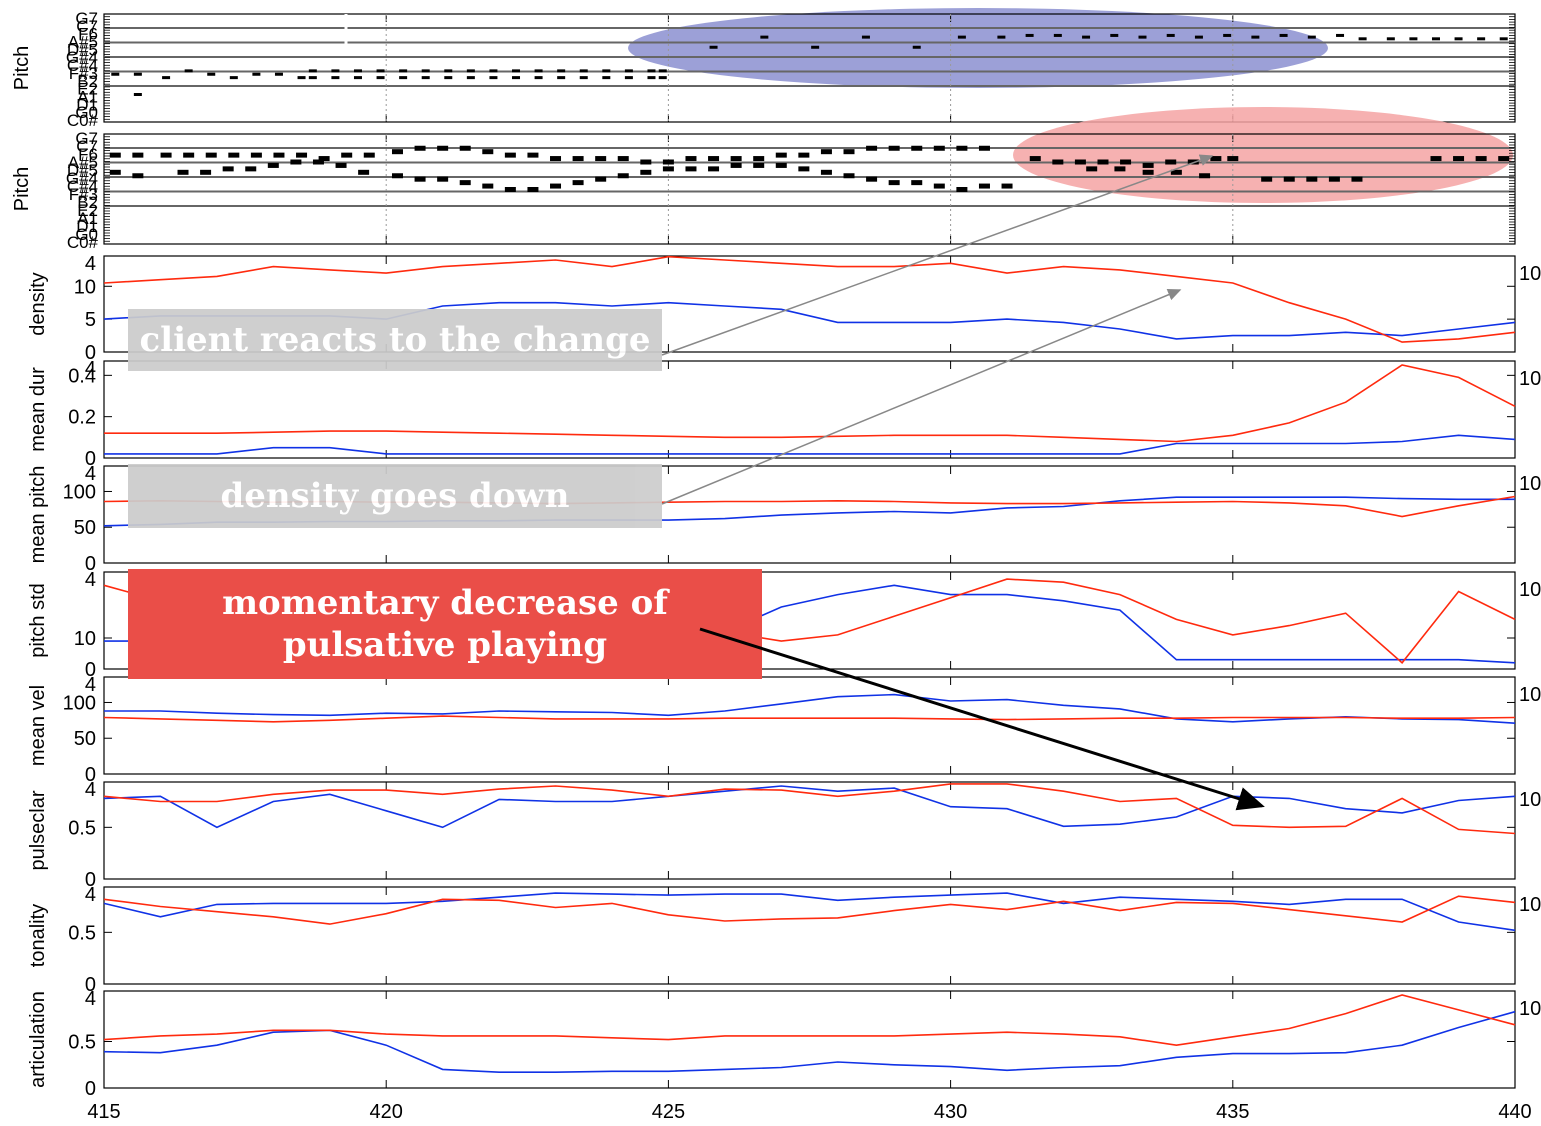  Describe the element at coordinates (809, 725) in the screenshot. I see `line-panel-5-frame` at that location.